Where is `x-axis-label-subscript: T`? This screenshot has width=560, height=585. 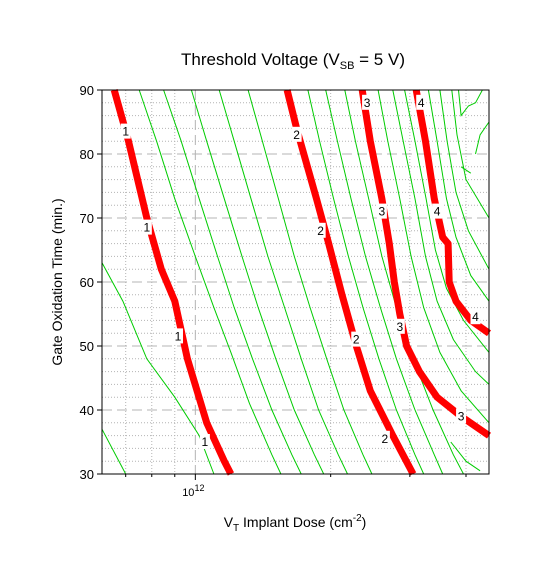
x-axis-label-subscript: T is located at coordinates (236, 528).